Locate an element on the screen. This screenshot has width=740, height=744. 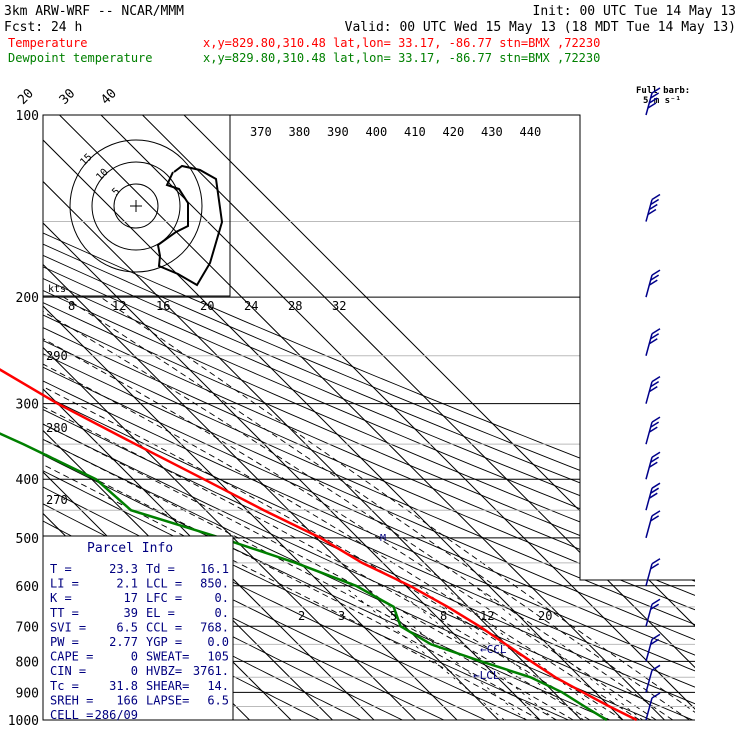
hodograph-axis-label: 20 is located at coordinates (207, 306).